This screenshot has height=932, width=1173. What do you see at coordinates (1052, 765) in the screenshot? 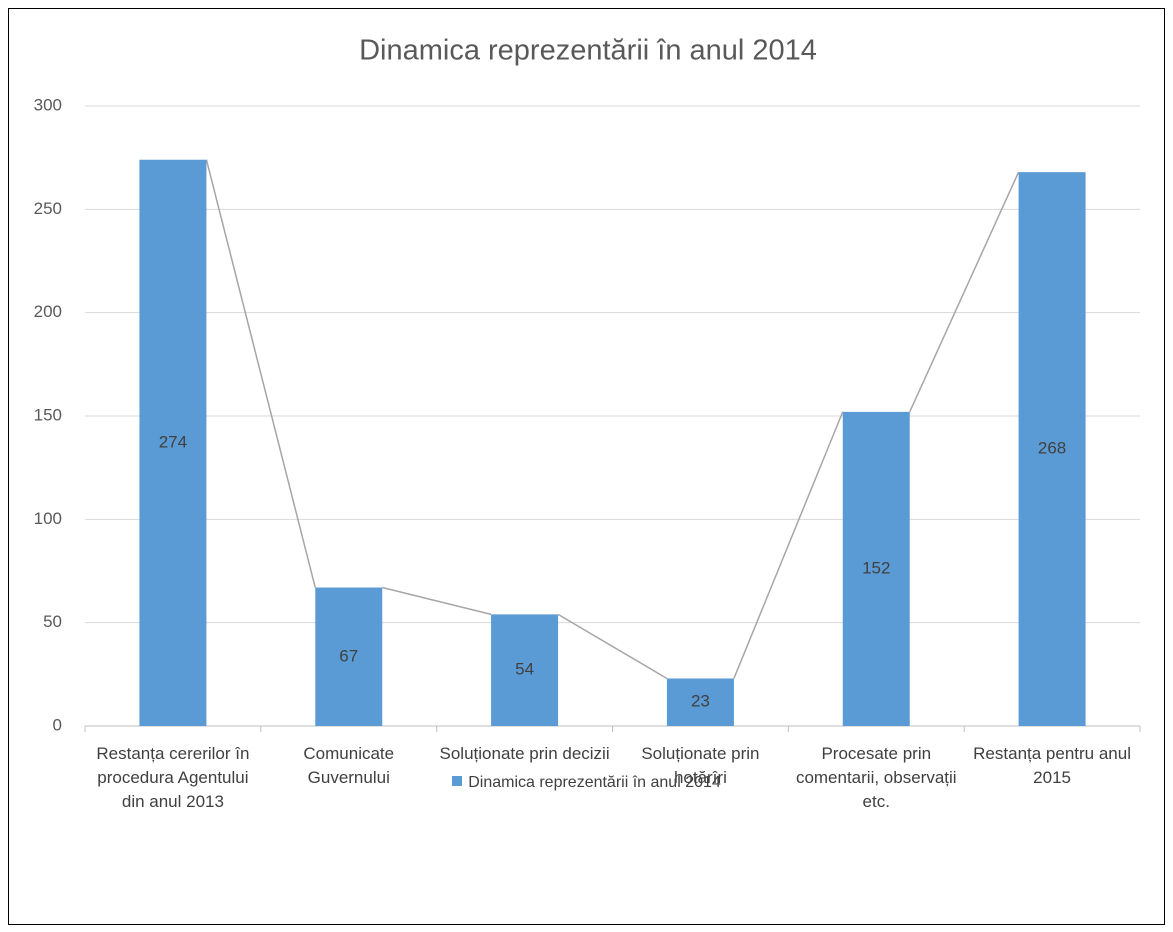
I see `x-tick-label: Restanța pentru anul 2015` at bounding box center [1052, 765].